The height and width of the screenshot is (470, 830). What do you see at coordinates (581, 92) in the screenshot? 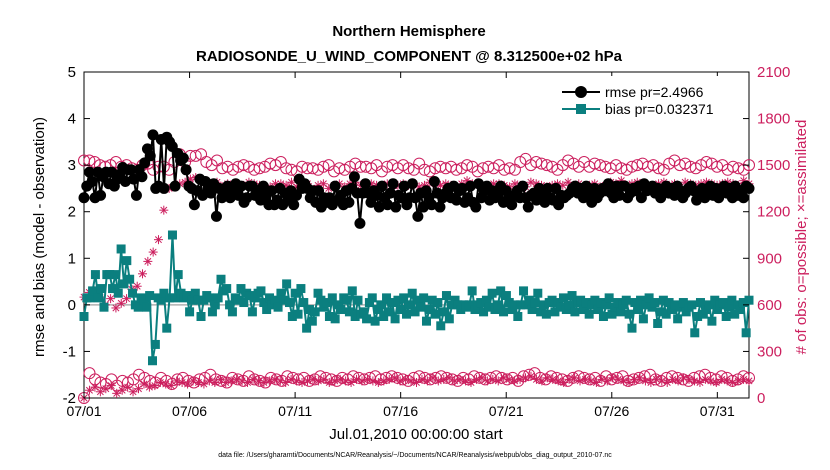
I see `legend-rmse-marker` at bounding box center [581, 92].